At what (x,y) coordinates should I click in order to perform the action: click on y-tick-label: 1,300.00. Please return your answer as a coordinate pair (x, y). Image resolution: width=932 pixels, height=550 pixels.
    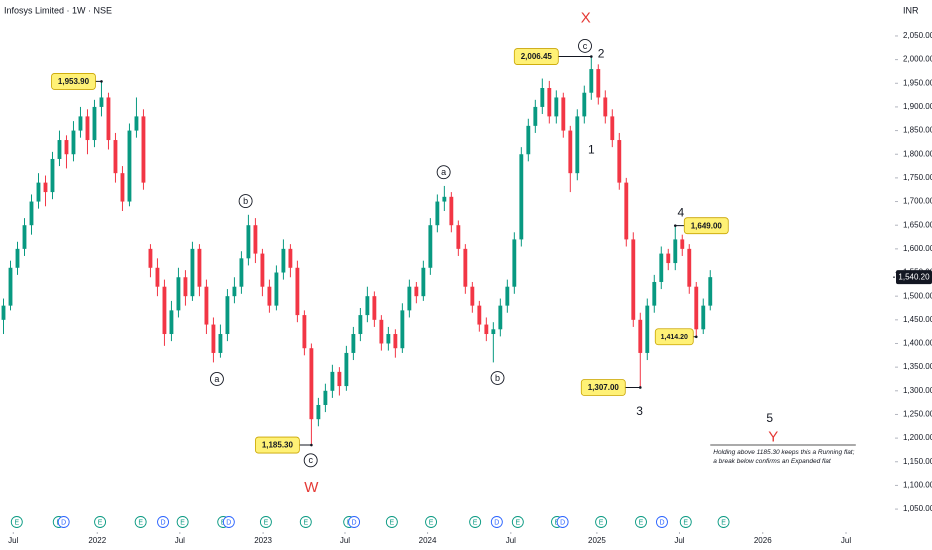
    Looking at the image, I should click on (917, 390).